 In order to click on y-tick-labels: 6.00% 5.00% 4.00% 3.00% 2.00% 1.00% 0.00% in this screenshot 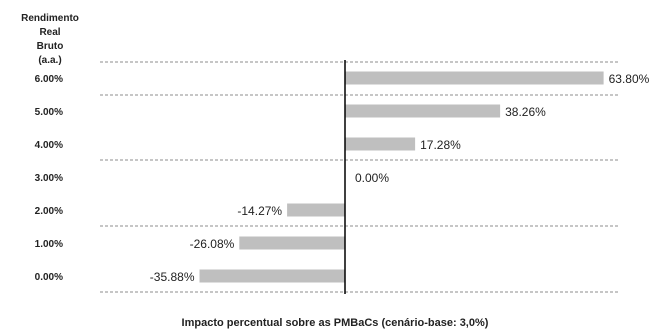, I will do `click(49, 178)`.